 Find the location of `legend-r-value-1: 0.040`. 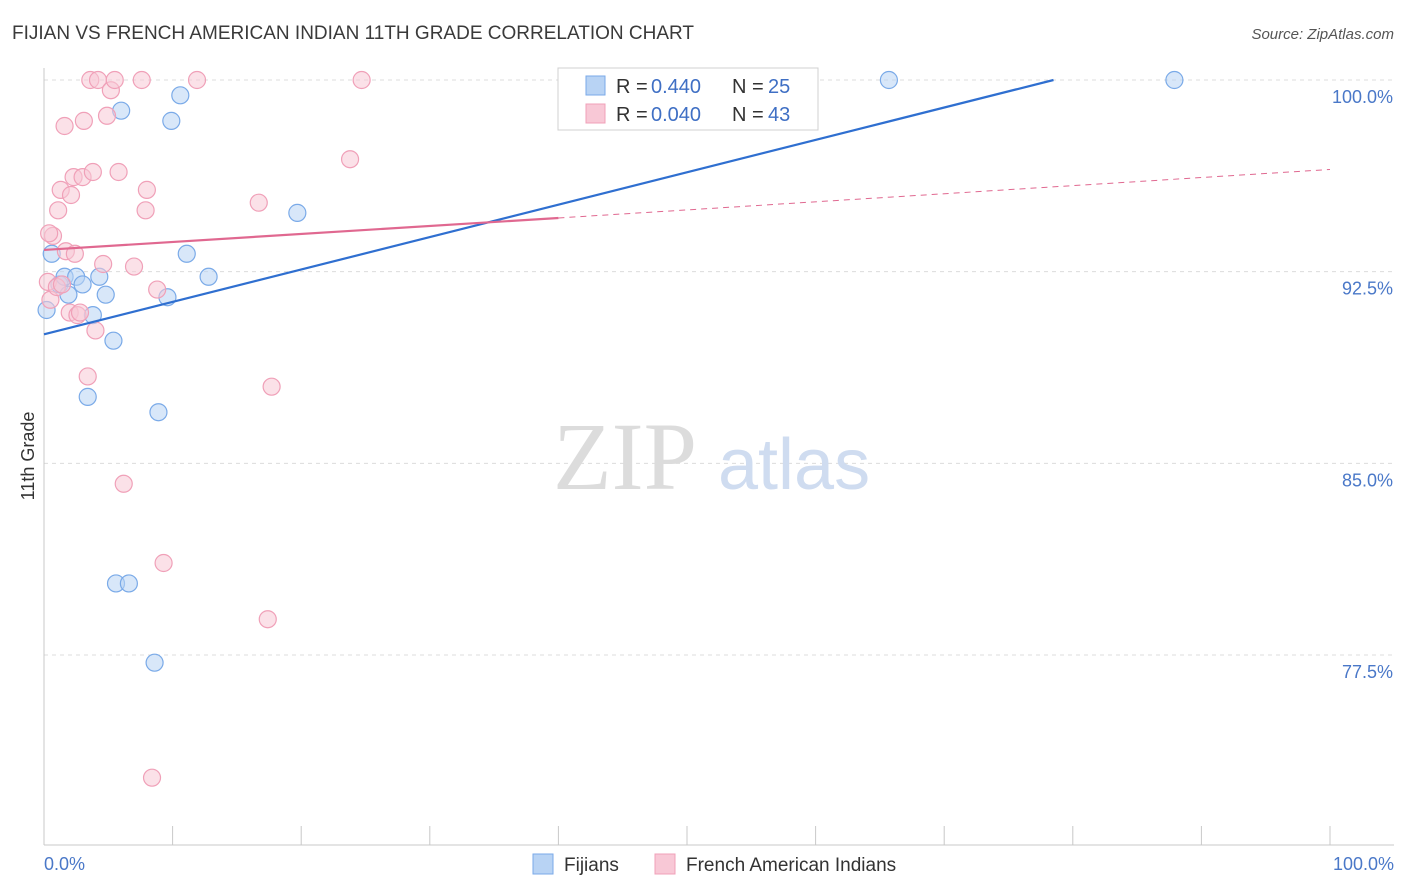

legend-r-value-1: 0.040 is located at coordinates (676, 115).